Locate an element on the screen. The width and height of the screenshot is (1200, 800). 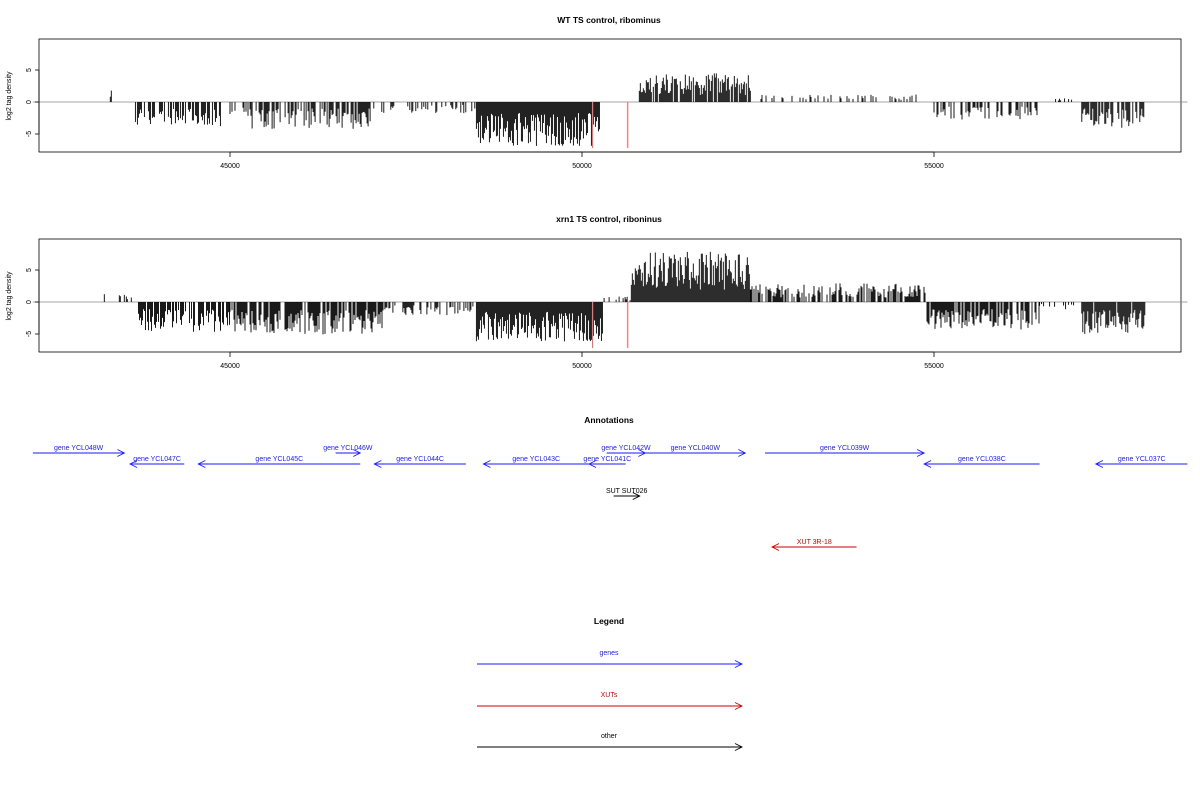
legend-item: other is located at coordinates (610, 742).